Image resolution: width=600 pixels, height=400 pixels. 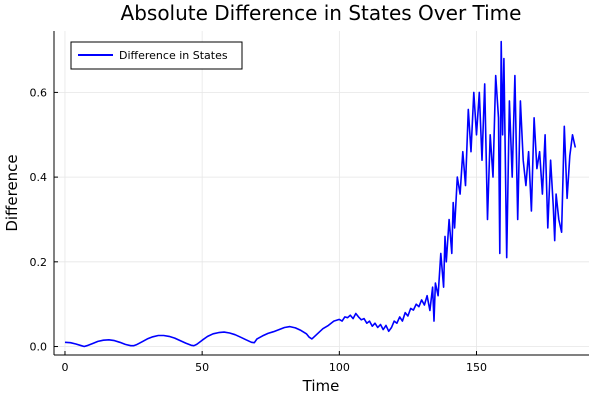 What do you see at coordinates (39, 92) in the screenshot?
I see `y-tick-label: 0.6` at bounding box center [39, 92].